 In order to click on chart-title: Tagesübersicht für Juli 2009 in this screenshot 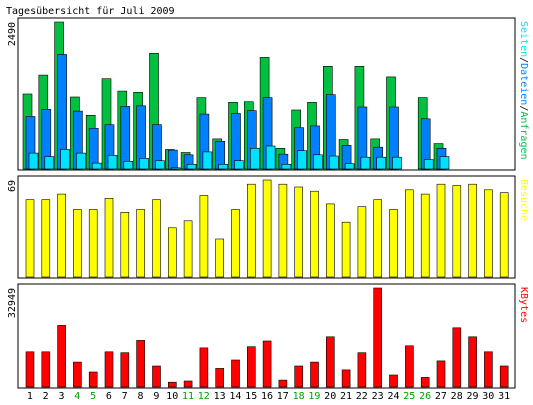, I will do `click(90, 11)`.